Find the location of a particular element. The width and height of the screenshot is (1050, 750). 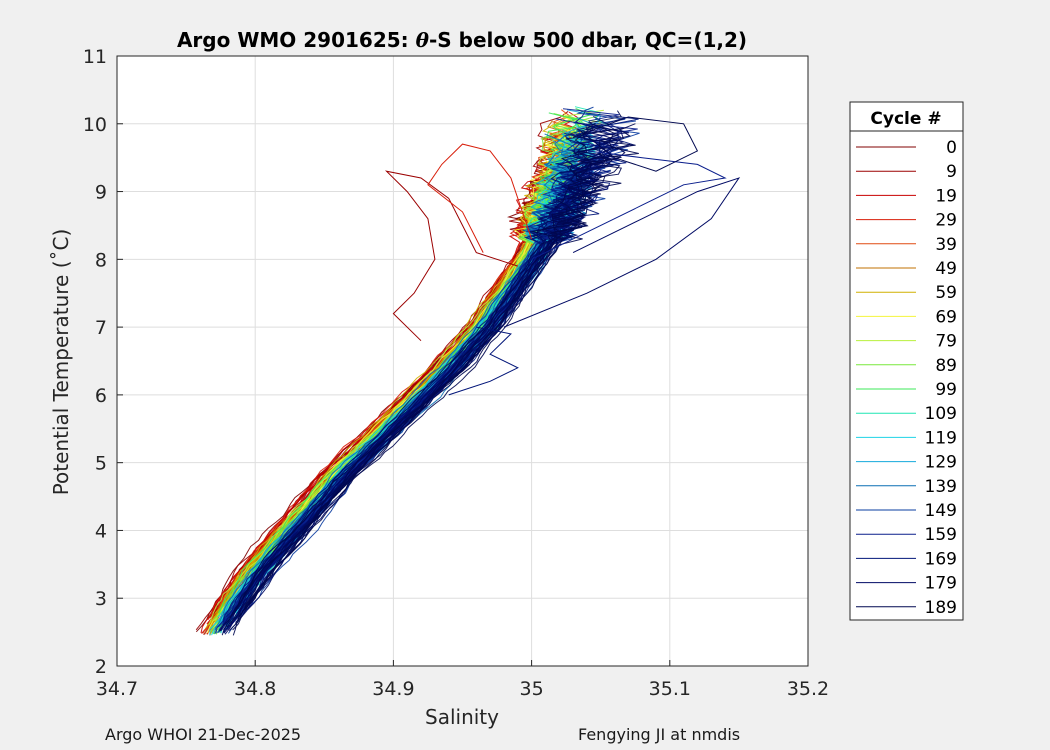

footer-source-date: Argo WHOI 21-Dec-2025 is located at coordinates (203, 734).